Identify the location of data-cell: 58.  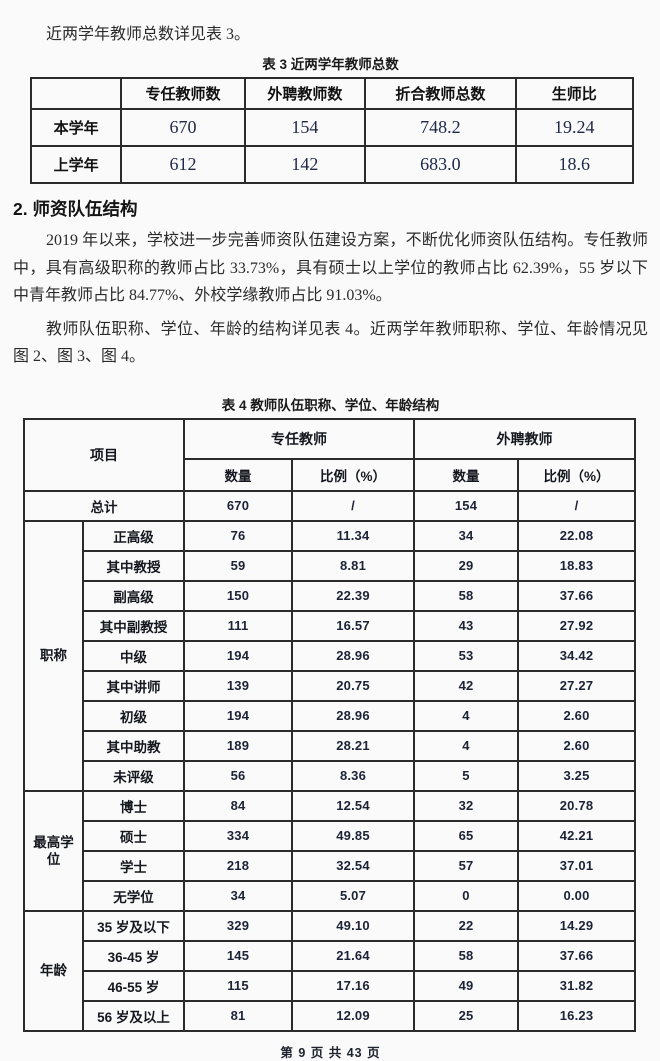
(466, 955).